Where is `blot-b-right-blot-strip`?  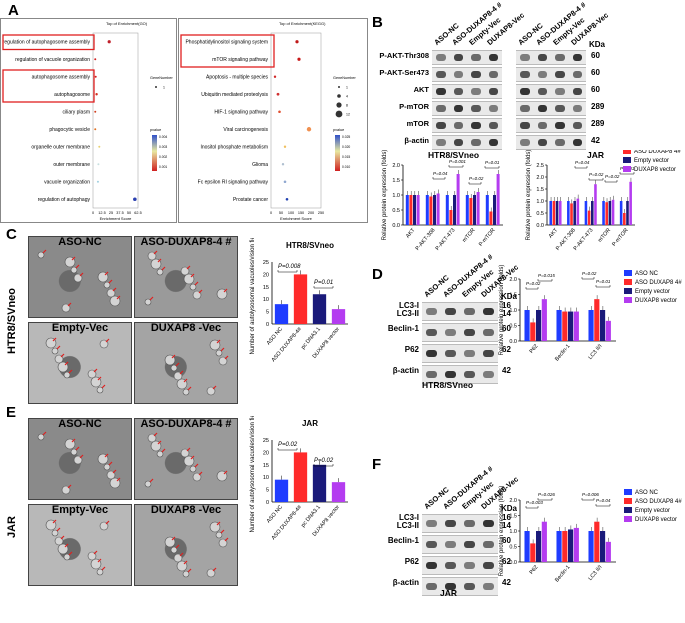
blot-b-right-blot-strip is located at coordinates (551, 142).